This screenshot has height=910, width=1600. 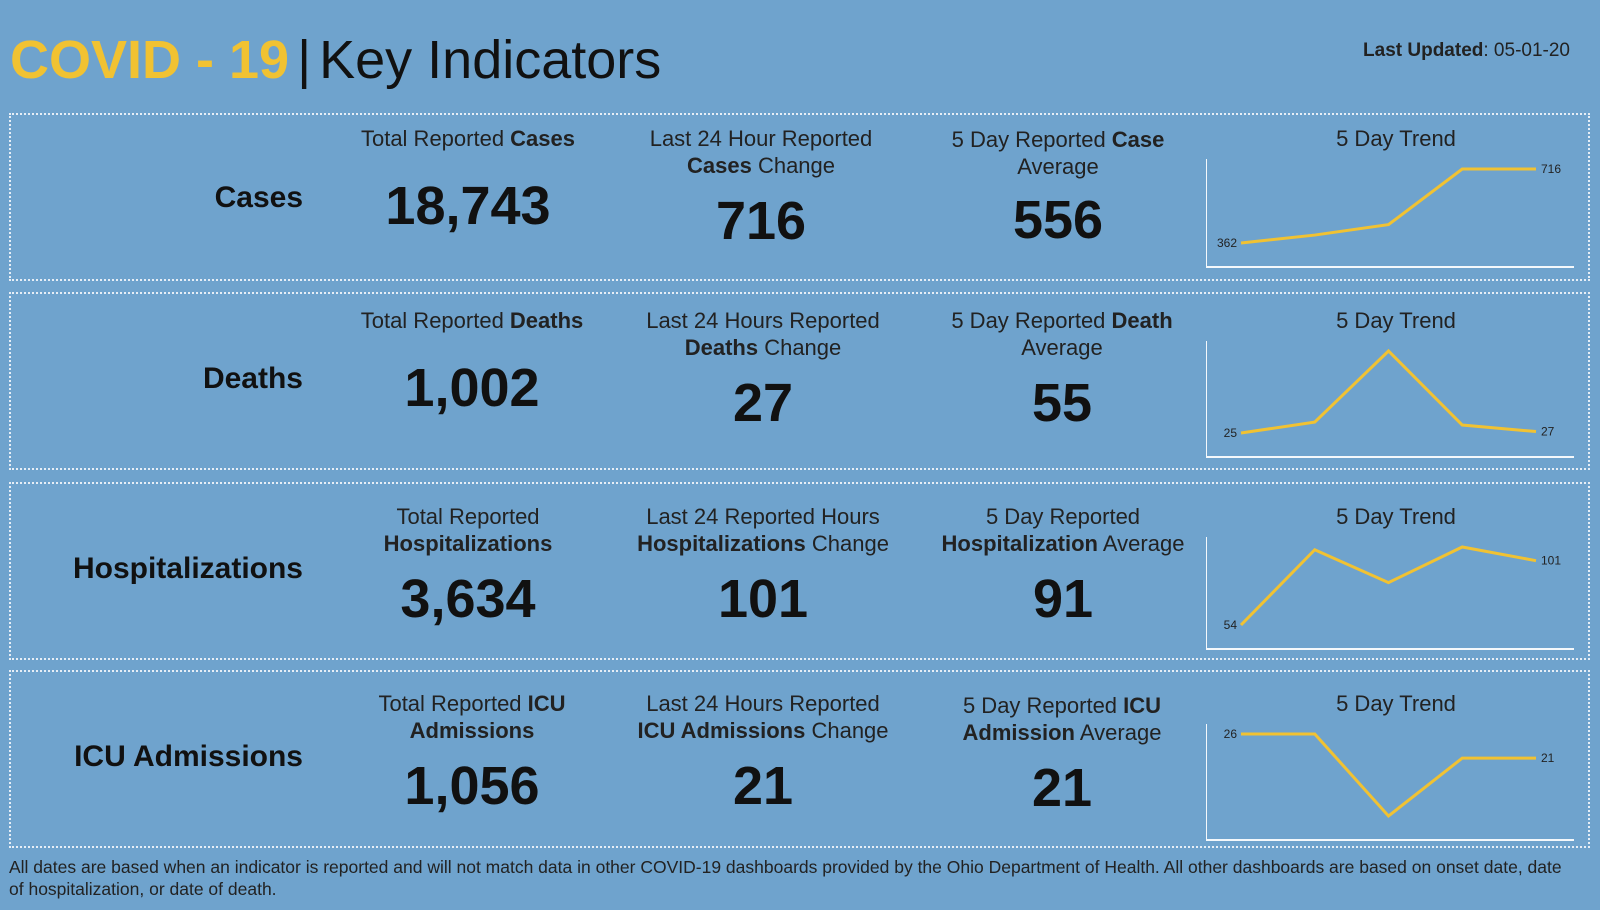 What do you see at coordinates (1062, 755) in the screenshot?
I see `metric-5day-icu: 5 Day Reported ICU Admission Average 21` at bounding box center [1062, 755].